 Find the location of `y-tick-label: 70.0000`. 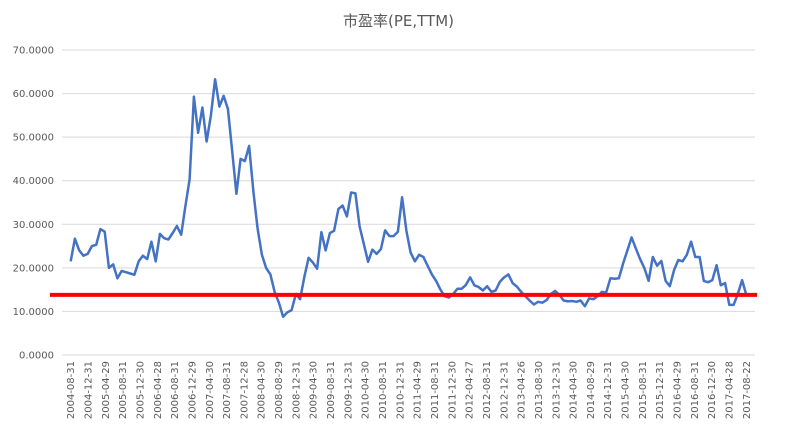

y-tick-label: 70.0000 is located at coordinates (33, 51).